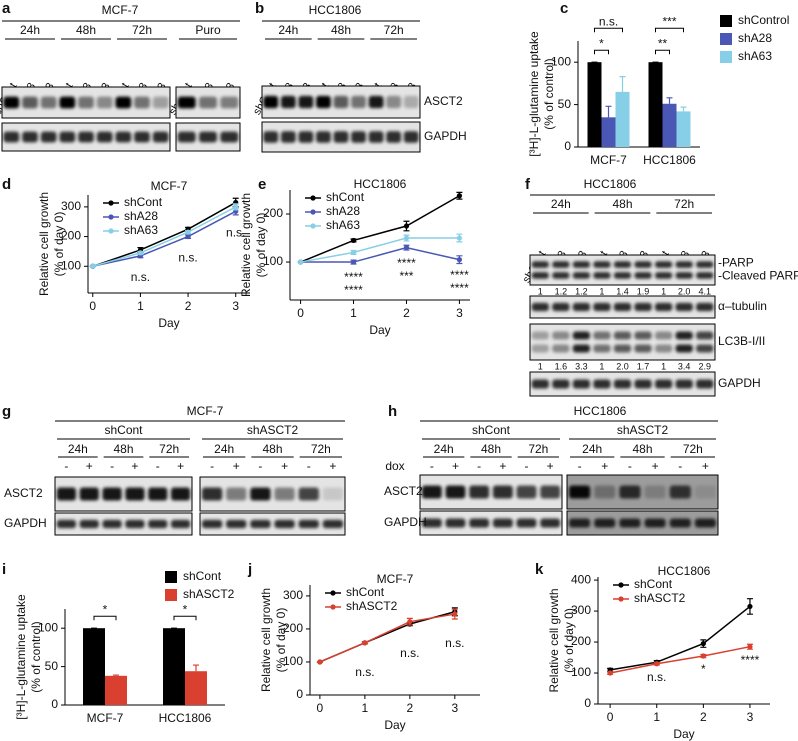 This screenshot has width=798, height=741. Describe the element at coordinates (335, 10) in the screenshot. I see `blot-title: HCC1806` at that location.